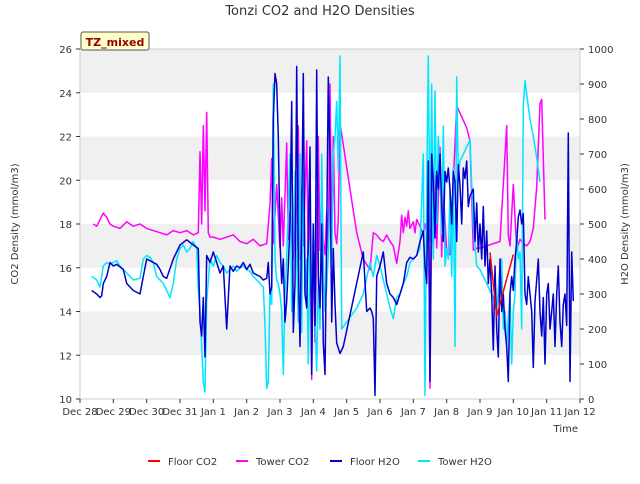 This screenshot has height=484, width=640. Describe the element at coordinates (375, 462) in the screenshot. I see `legend-label: Floor H2O` at that location.